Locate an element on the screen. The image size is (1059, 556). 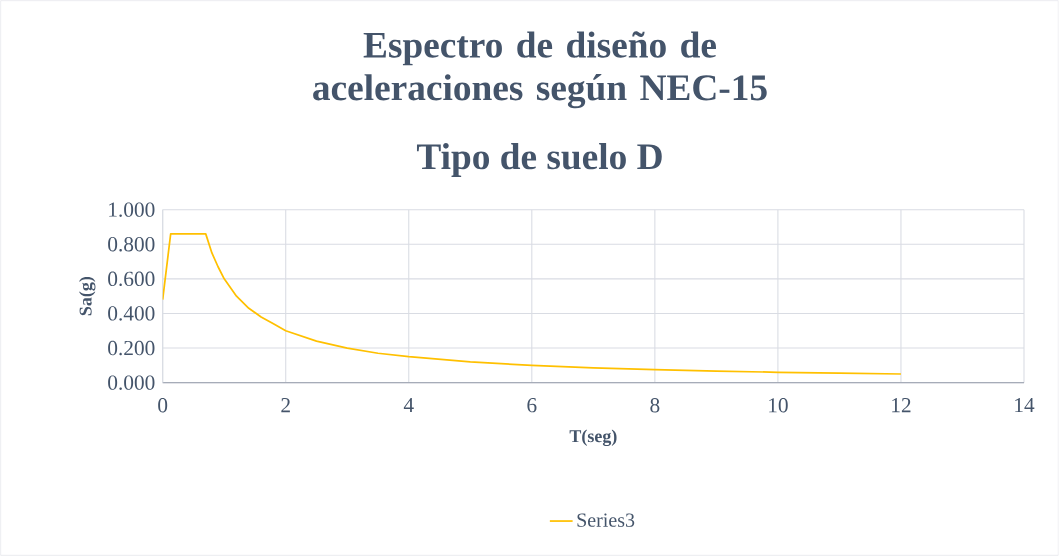
x-tick-label: 0 is located at coordinates (163, 405).